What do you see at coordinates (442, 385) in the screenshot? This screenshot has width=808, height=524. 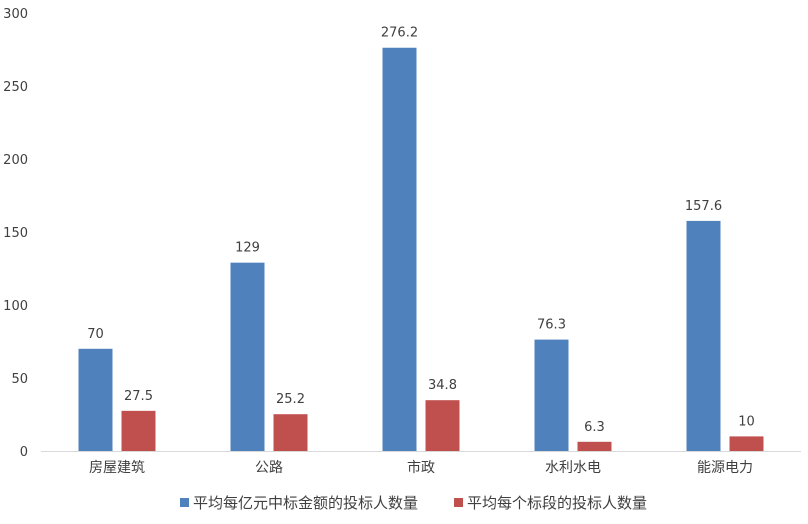 I see `data-label: 34.8` at bounding box center [442, 385].